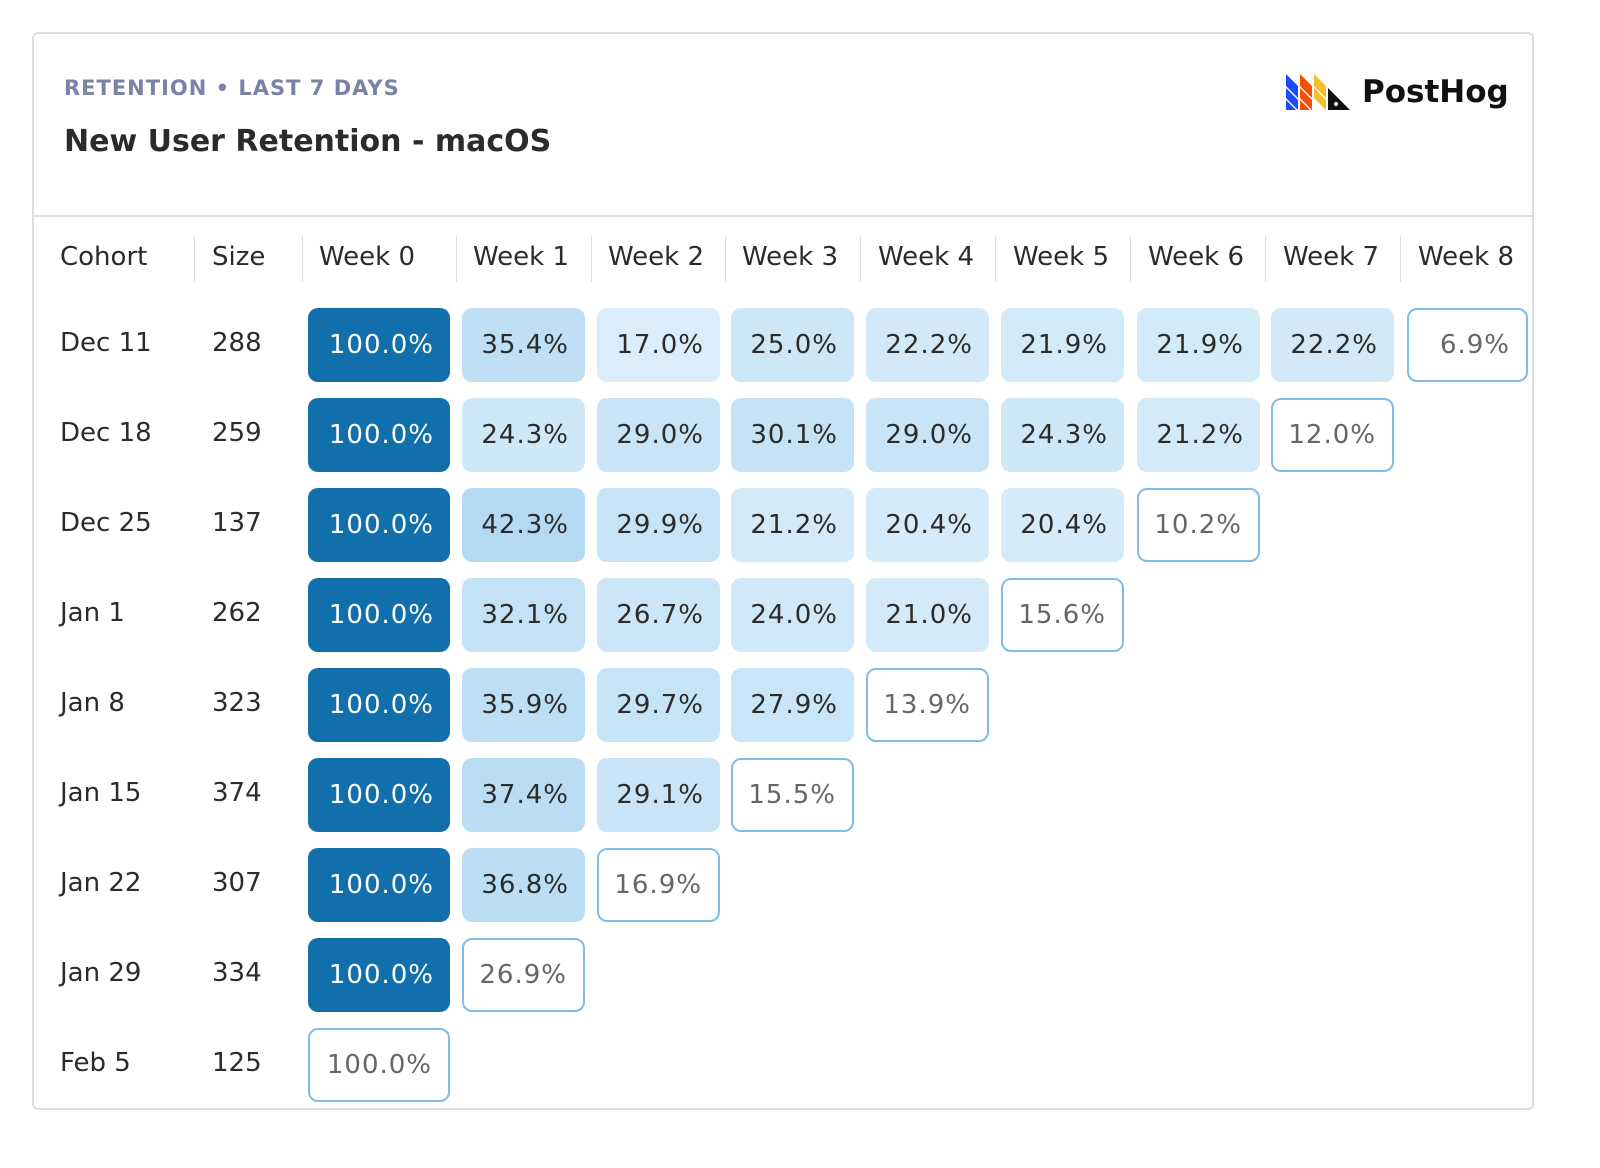 The width and height of the screenshot is (1600, 1168). Describe the element at coordinates (92, 703) in the screenshot. I see `cohort-label: Jan 8` at that location.